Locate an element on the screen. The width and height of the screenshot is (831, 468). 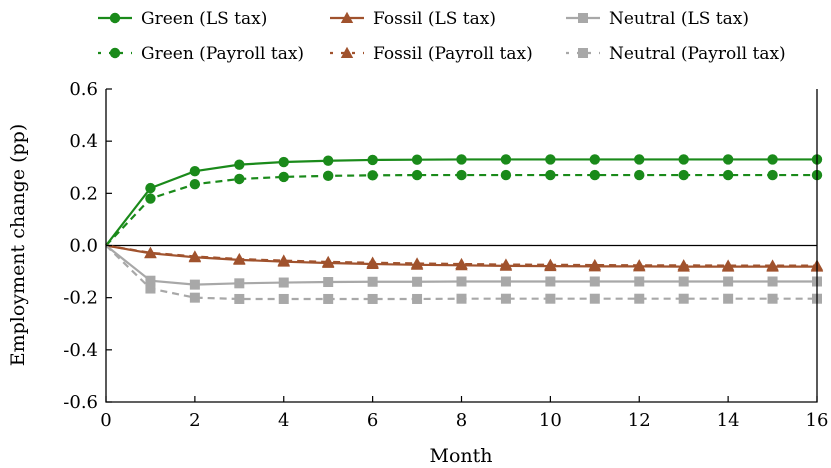
y-tick-label: 0.6 is located at coordinates (83, 89).